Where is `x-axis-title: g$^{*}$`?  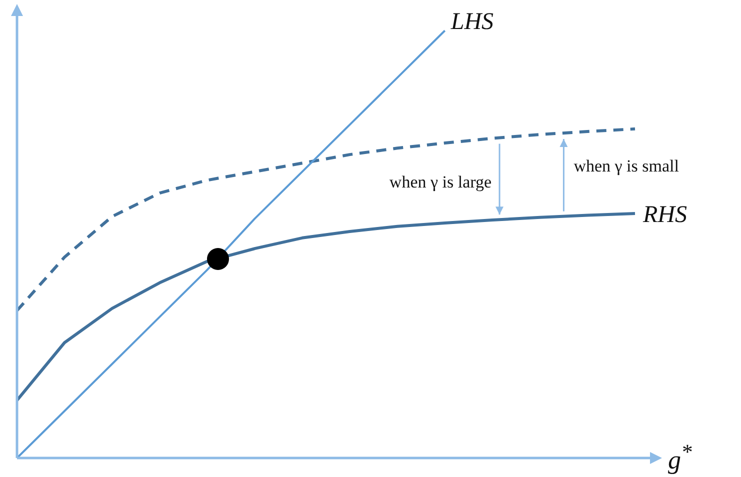
x-axis-title: g$^{*}$ is located at coordinates (680, 458).